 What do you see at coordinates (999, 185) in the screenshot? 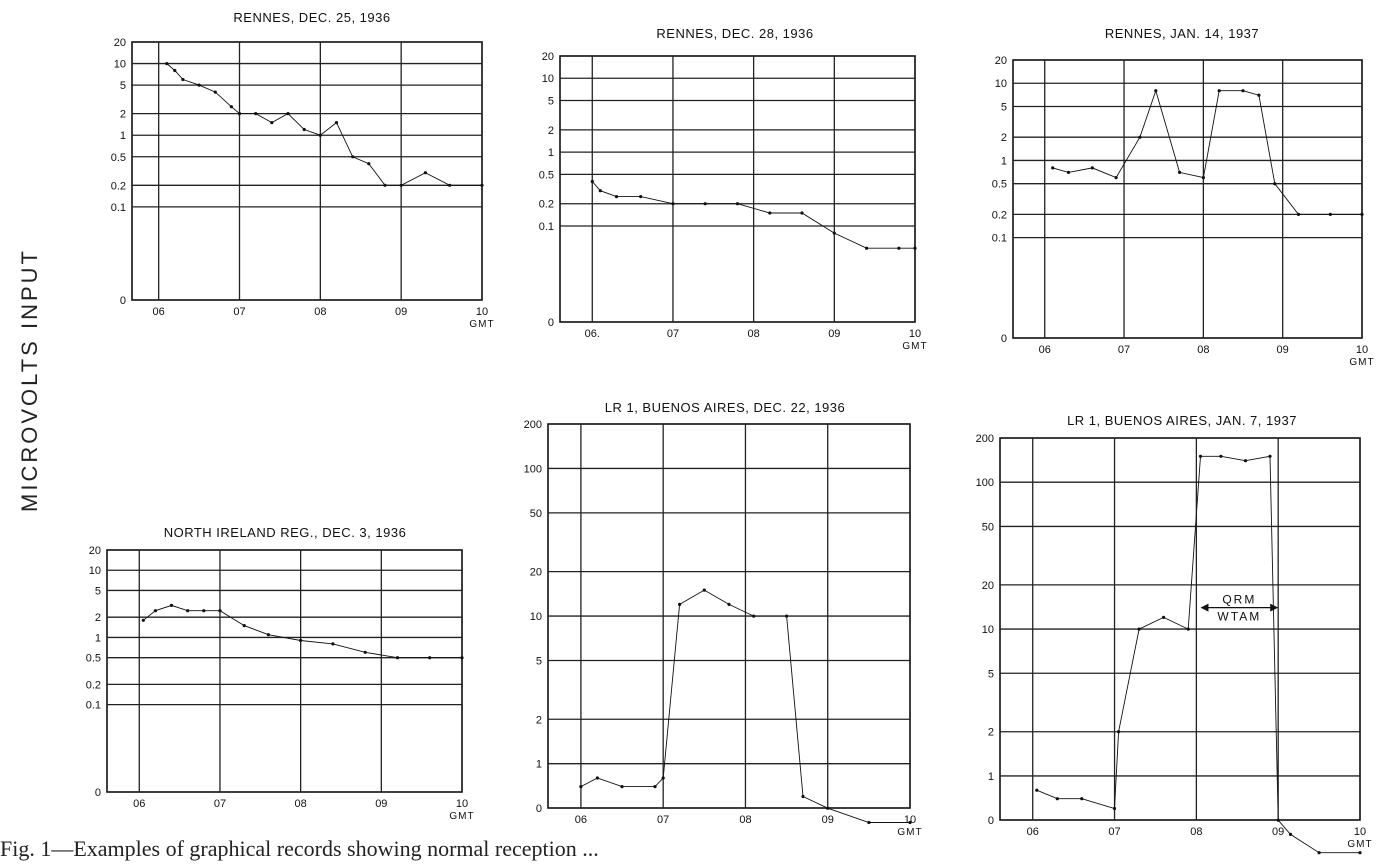
I see `y-tick-label: 0.5` at bounding box center [999, 185].